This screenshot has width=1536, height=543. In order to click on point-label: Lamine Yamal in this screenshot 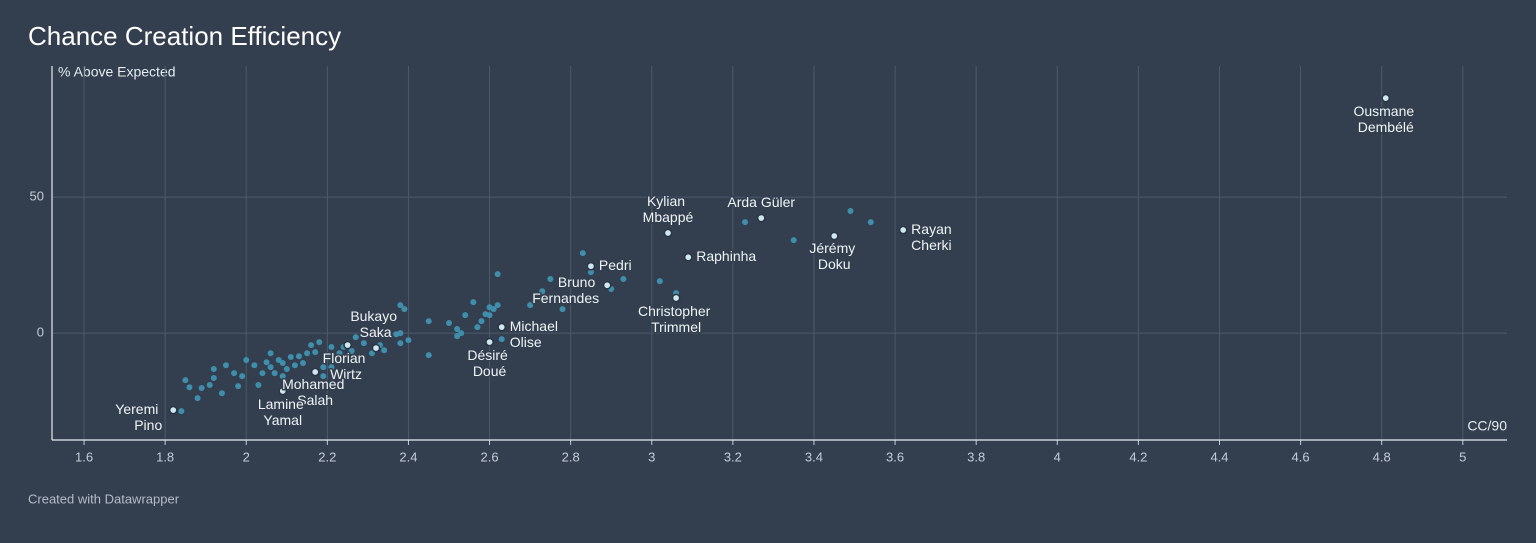, I will do `click(283, 412)`.